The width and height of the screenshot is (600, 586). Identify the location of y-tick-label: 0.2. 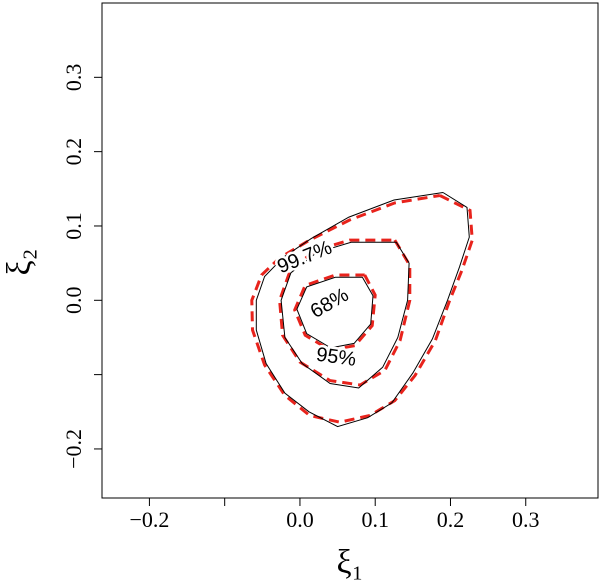
(73, 152).